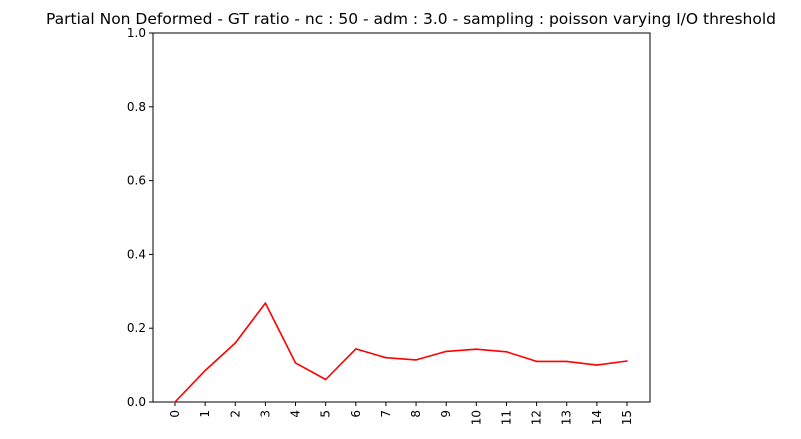 This screenshot has width=801, height=439. I want to click on x-tick-label: 8, so click(416, 414).